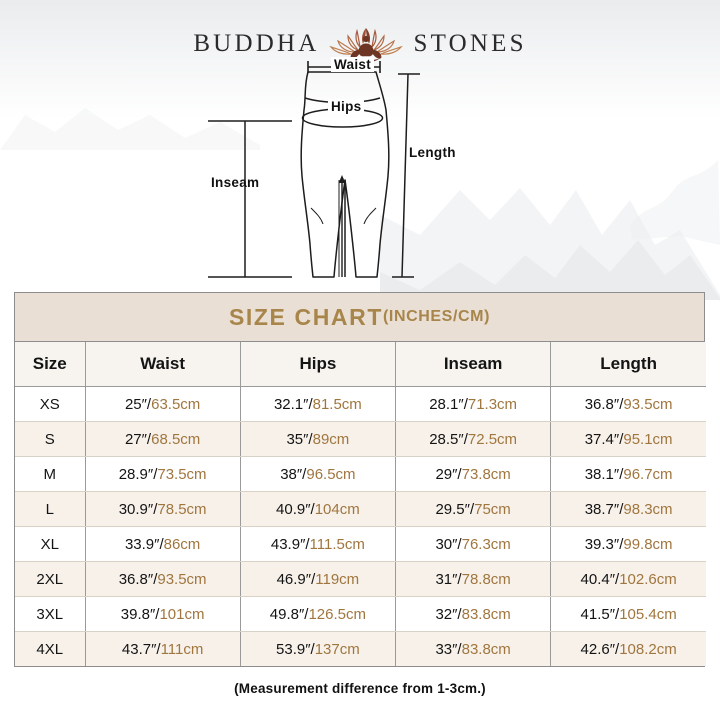 The width and height of the screenshot is (720, 720). What do you see at coordinates (144, 544) in the screenshot?
I see `value-inches: 33.9″/` at bounding box center [144, 544].